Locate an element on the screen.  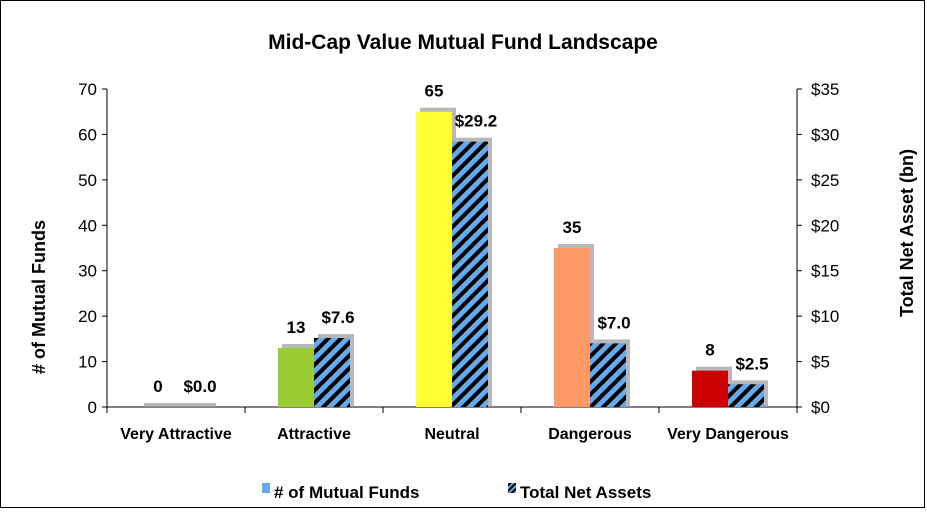
data-label-funds: 13 is located at coordinates (296, 327).